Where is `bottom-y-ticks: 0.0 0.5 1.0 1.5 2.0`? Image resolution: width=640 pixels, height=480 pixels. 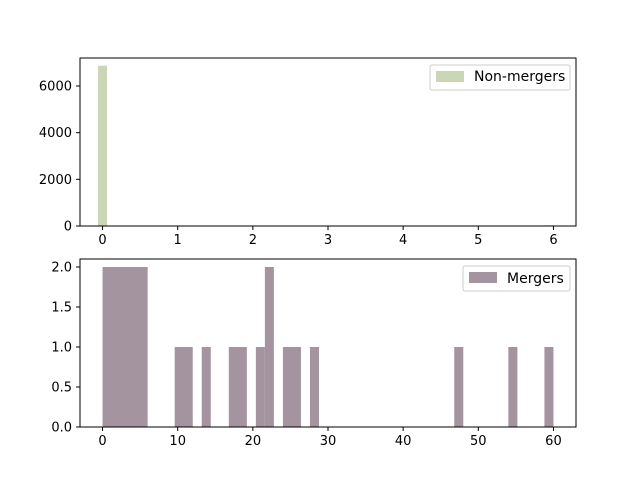 bottom-y-ticks: 0.0 0.5 1.0 1.5 2.0 is located at coordinates (65, 348).